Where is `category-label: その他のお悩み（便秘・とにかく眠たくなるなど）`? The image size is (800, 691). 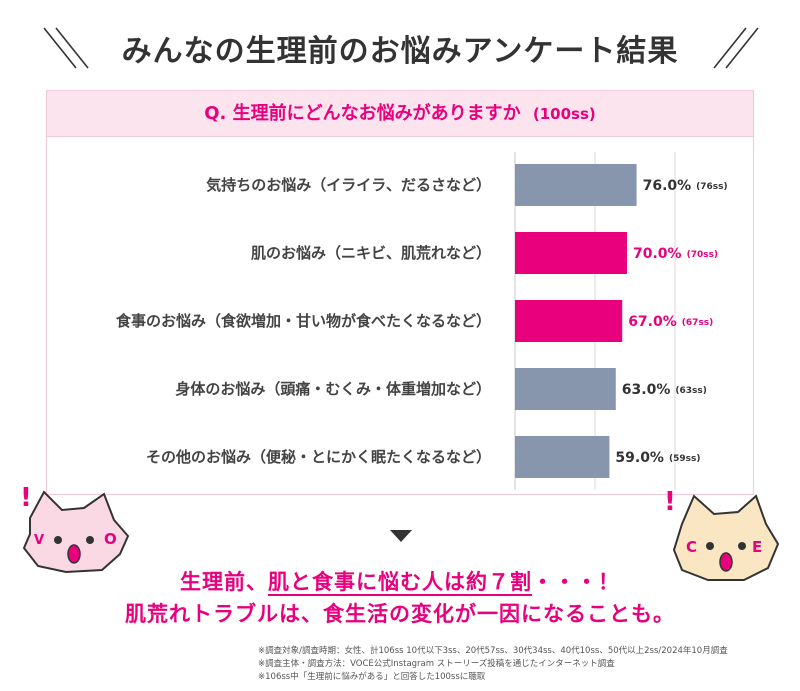 category-label: その他のお悩み（便秘・とにかく眠たくなるなど） is located at coordinates (318, 457).